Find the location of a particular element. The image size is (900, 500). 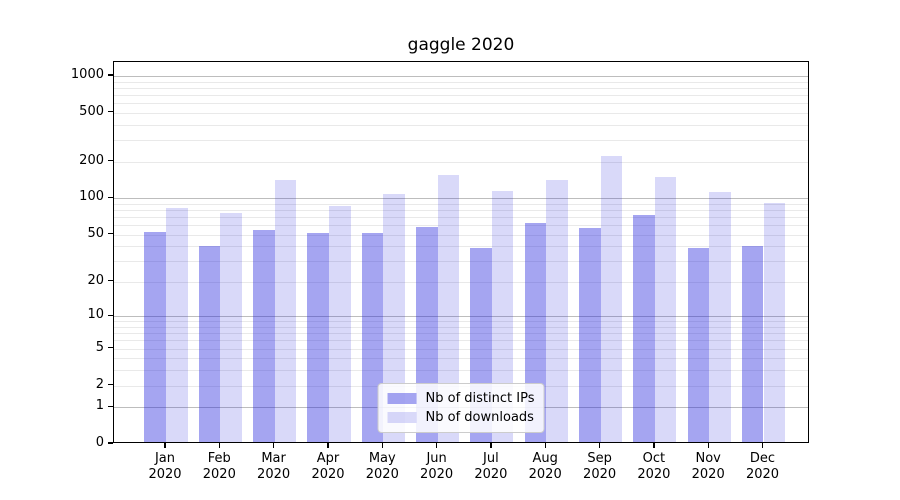

bar-downloads-jan is located at coordinates (177, 324).